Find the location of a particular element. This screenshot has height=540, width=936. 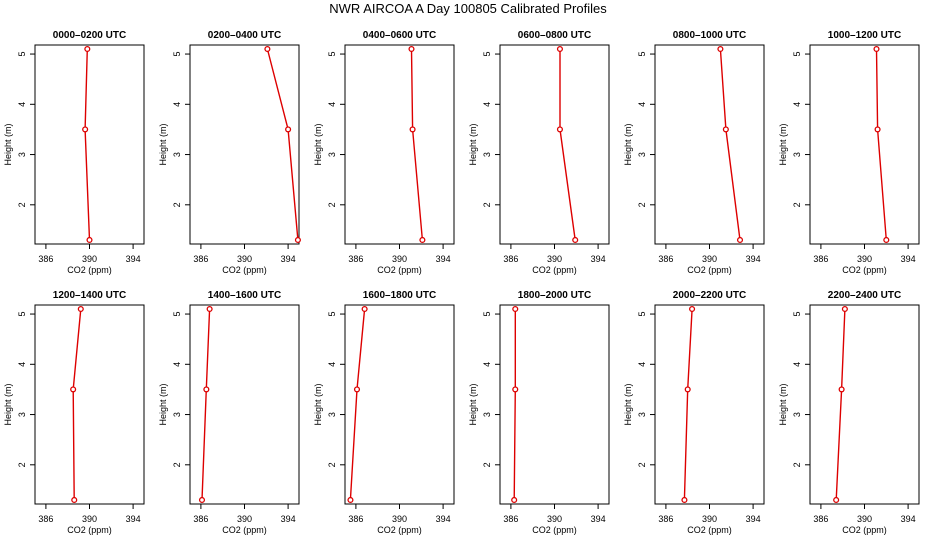

panel-title: 1800–2000 UTC is located at coordinates (554, 295).